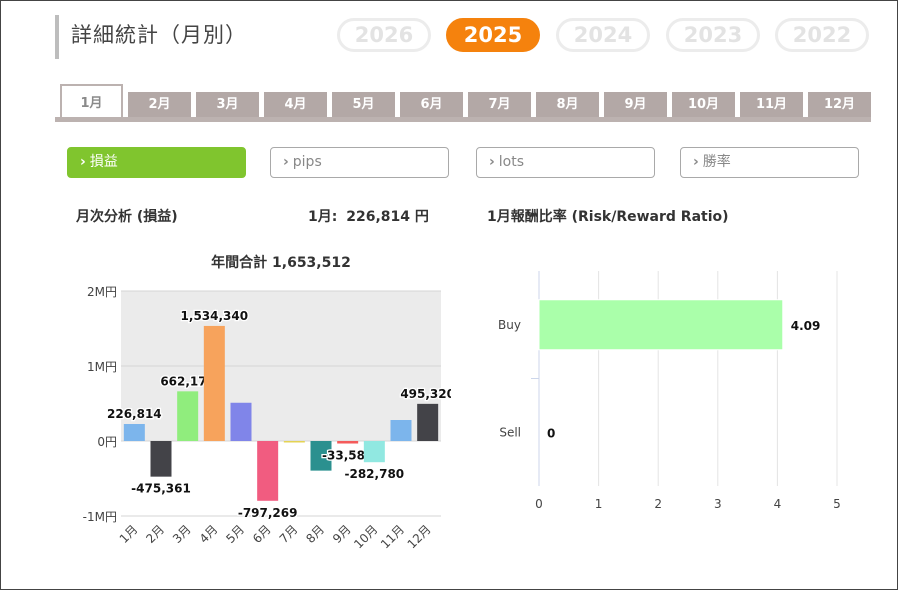 The width and height of the screenshot is (900, 592). What do you see at coordinates (209, 534) in the screenshot?
I see `x-tick-label: 4月` at bounding box center [209, 534].